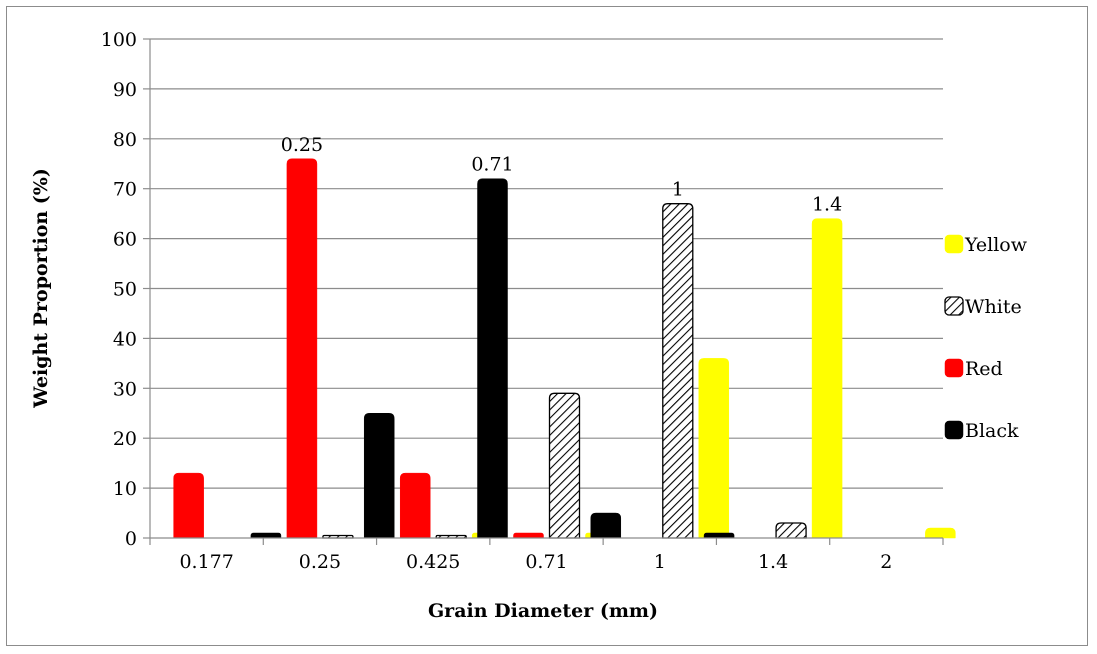 This screenshot has width=1097, height=654. Describe the element at coordinates (986, 338) in the screenshot. I see `legend: Yellow White Red Black` at that location.